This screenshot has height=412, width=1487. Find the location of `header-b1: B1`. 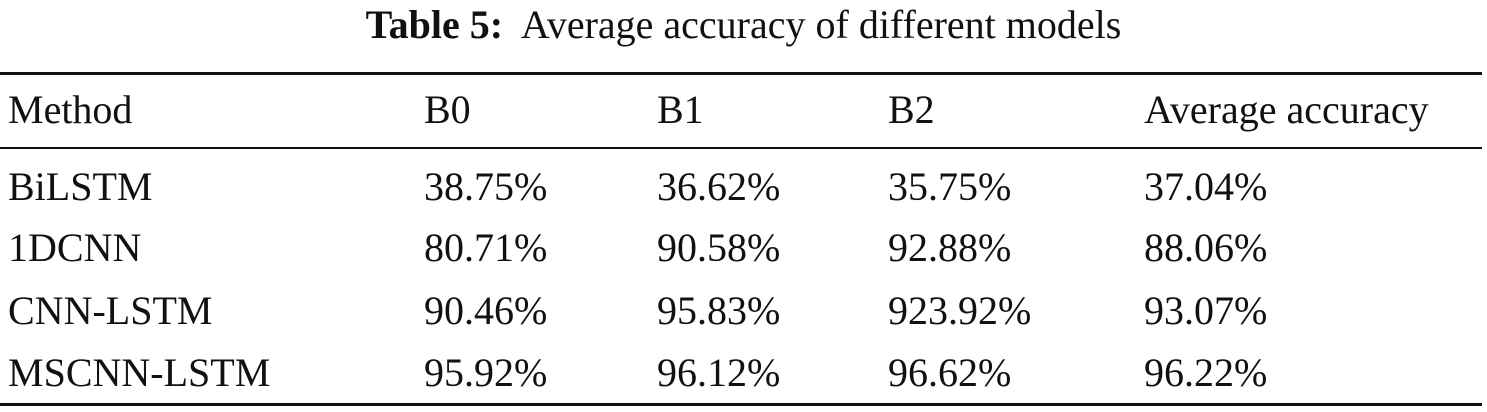

header-b1: B1 is located at coordinates (680, 109).